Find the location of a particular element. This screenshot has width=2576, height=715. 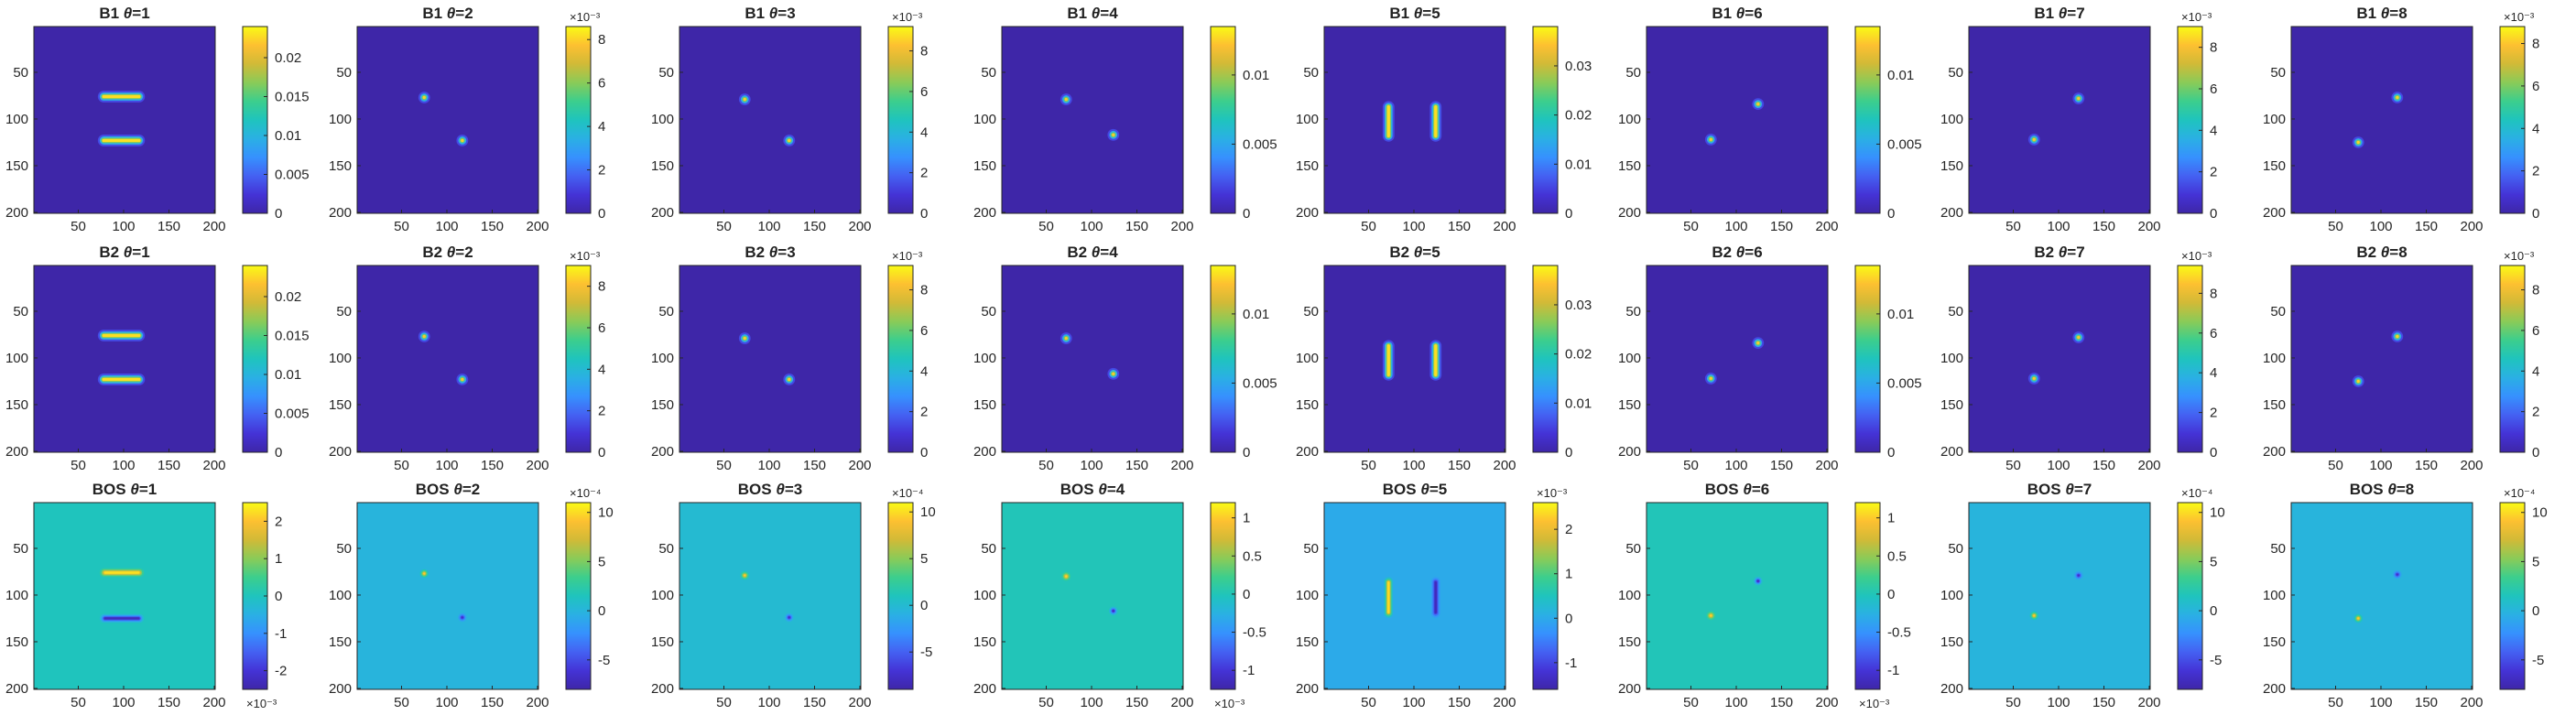

colorbar-exponent: ×10⁻³ is located at coordinates (1229, 703).